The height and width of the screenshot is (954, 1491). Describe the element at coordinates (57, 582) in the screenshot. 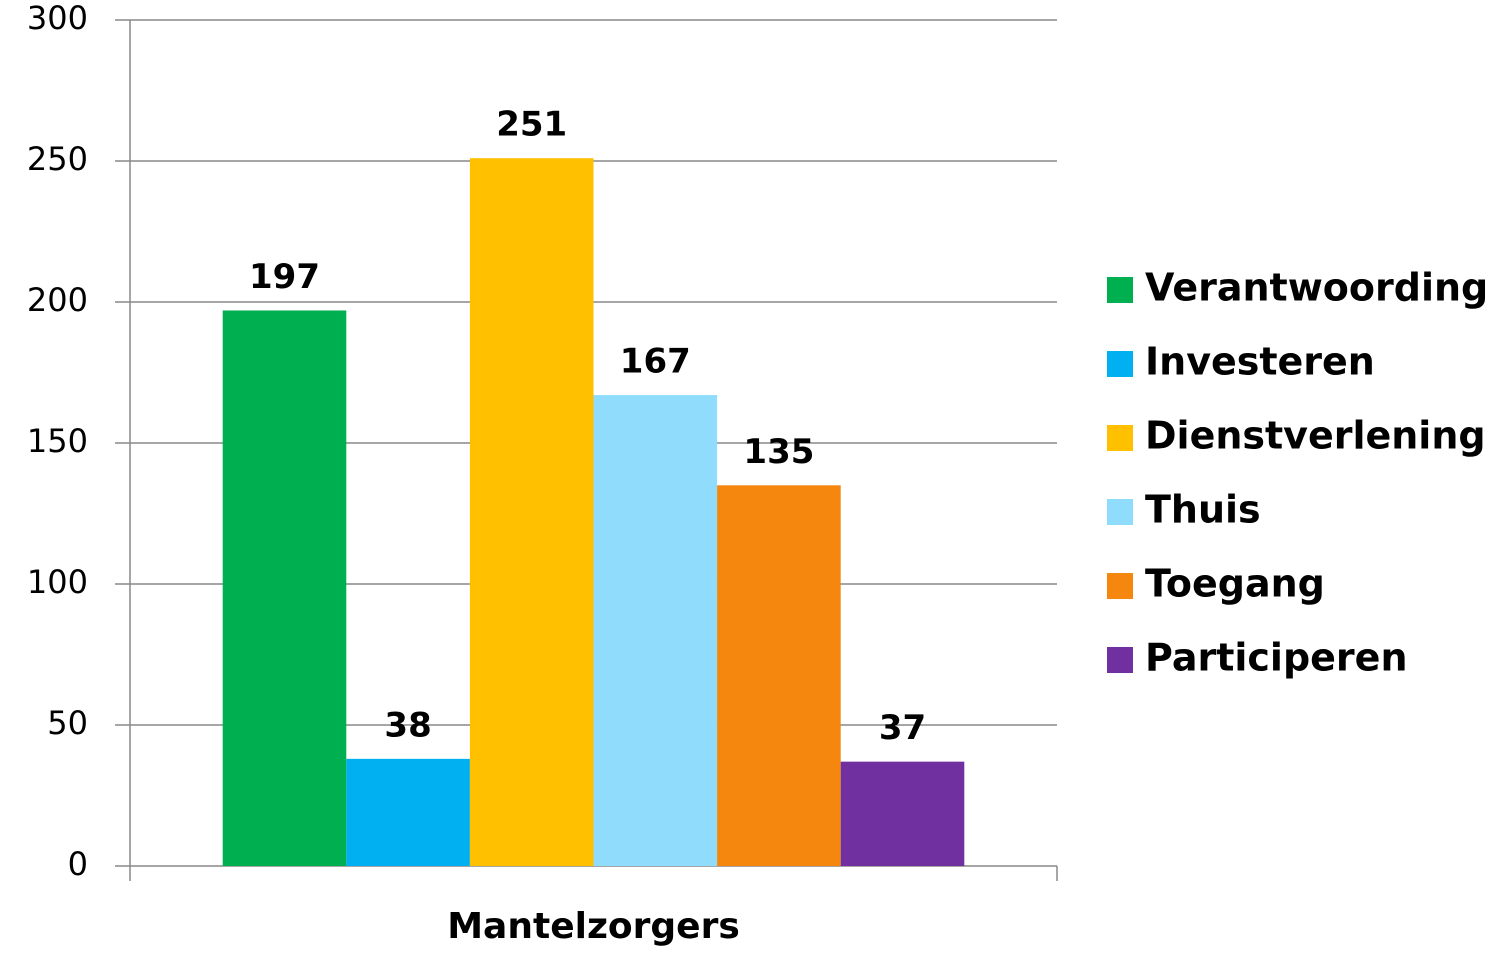

I see `y-tick-label: 100` at that location.